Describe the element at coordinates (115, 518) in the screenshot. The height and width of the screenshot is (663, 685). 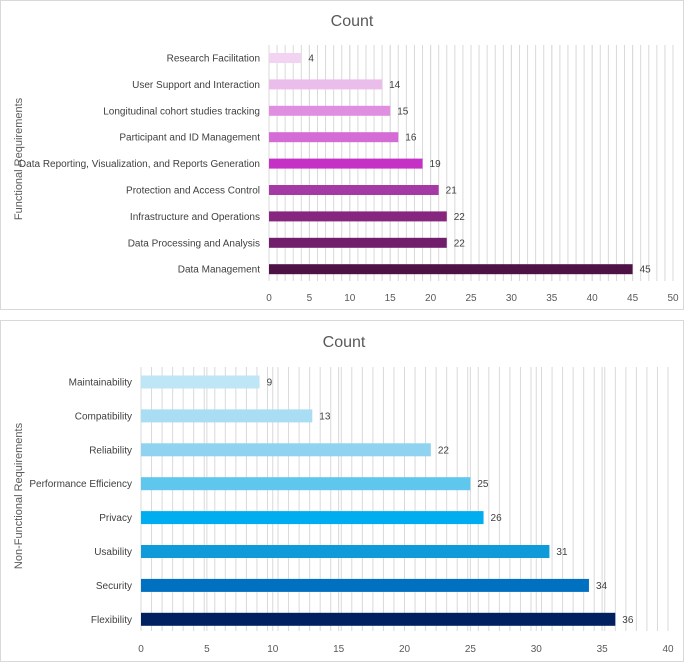
I see `category-label: Privacy` at that location.